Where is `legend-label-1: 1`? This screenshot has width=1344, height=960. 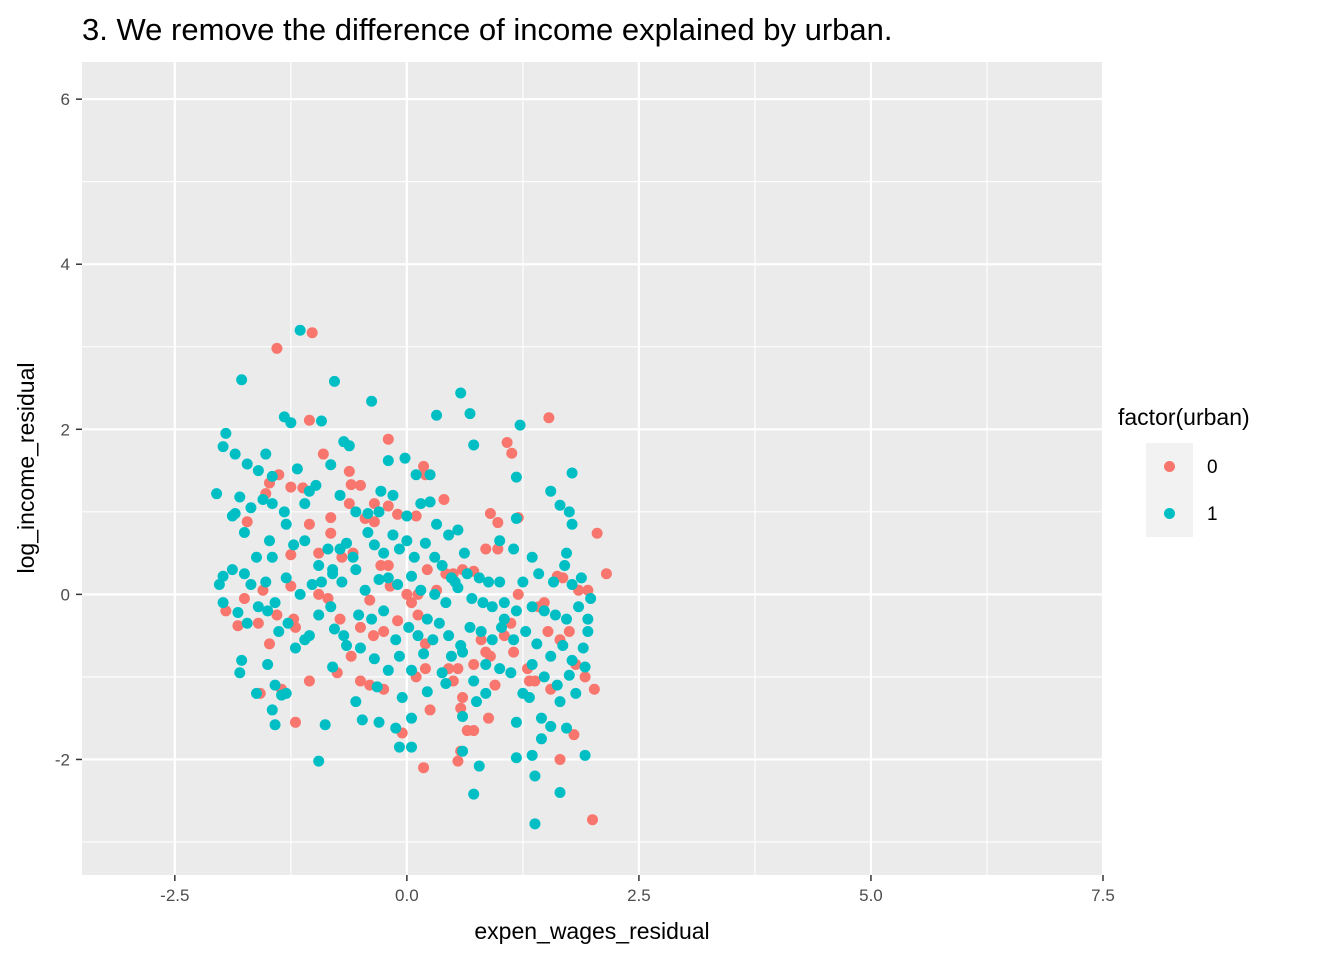
legend-label-1: 1 is located at coordinates (1212, 514).